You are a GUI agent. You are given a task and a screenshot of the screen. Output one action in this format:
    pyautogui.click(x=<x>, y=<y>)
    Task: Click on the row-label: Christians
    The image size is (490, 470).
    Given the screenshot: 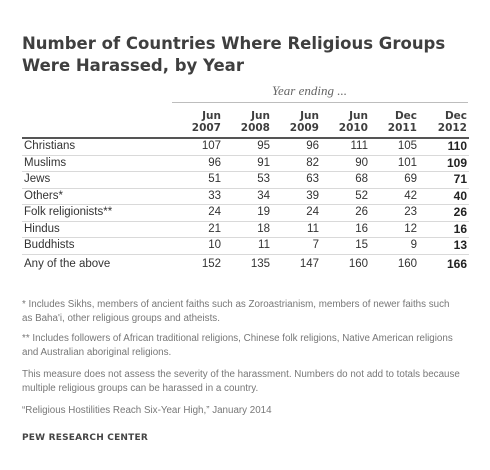 What is the action you would take?
    pyautogui.click(x=98, y=147)
    